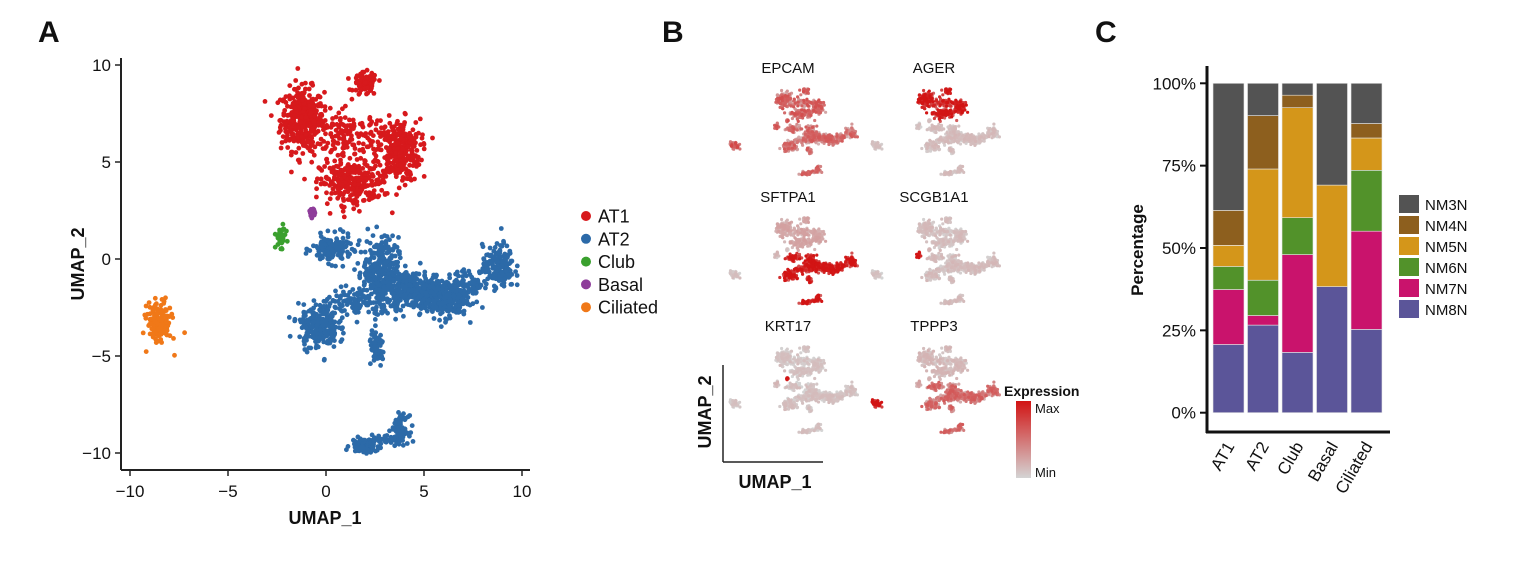 The width and height of the screenshot is (1532, 563). I want to click on legend-label-basal: Basal, so click(620, 285).